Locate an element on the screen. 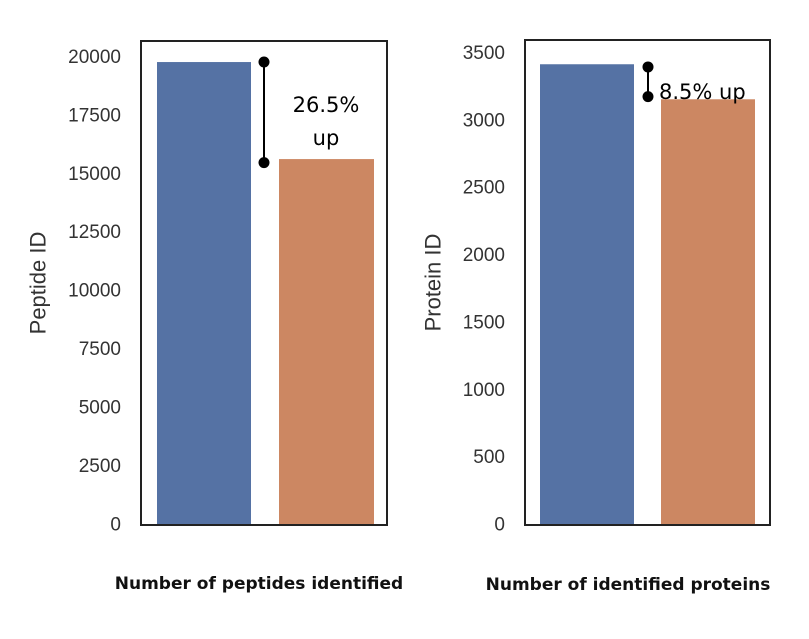 The image size is (809, 639). y-tick-label: 7500 is located at coordinates (100, 349).